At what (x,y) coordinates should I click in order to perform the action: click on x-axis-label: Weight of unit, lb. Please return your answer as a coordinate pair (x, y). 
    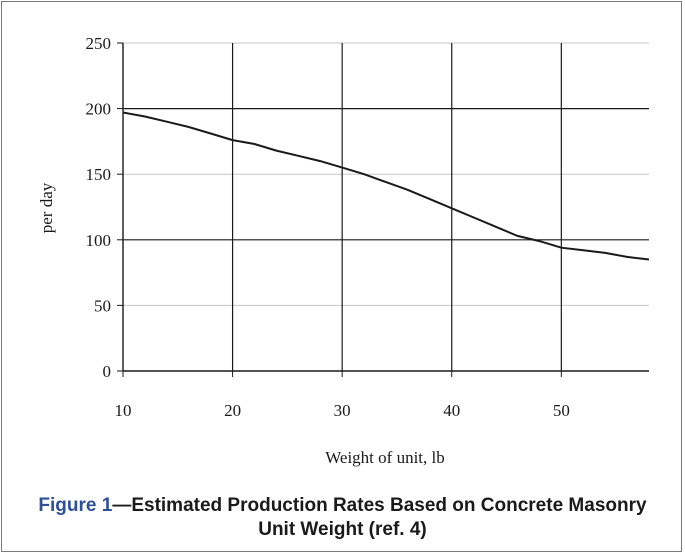
    Looking at the image, I should click on (385, 457).